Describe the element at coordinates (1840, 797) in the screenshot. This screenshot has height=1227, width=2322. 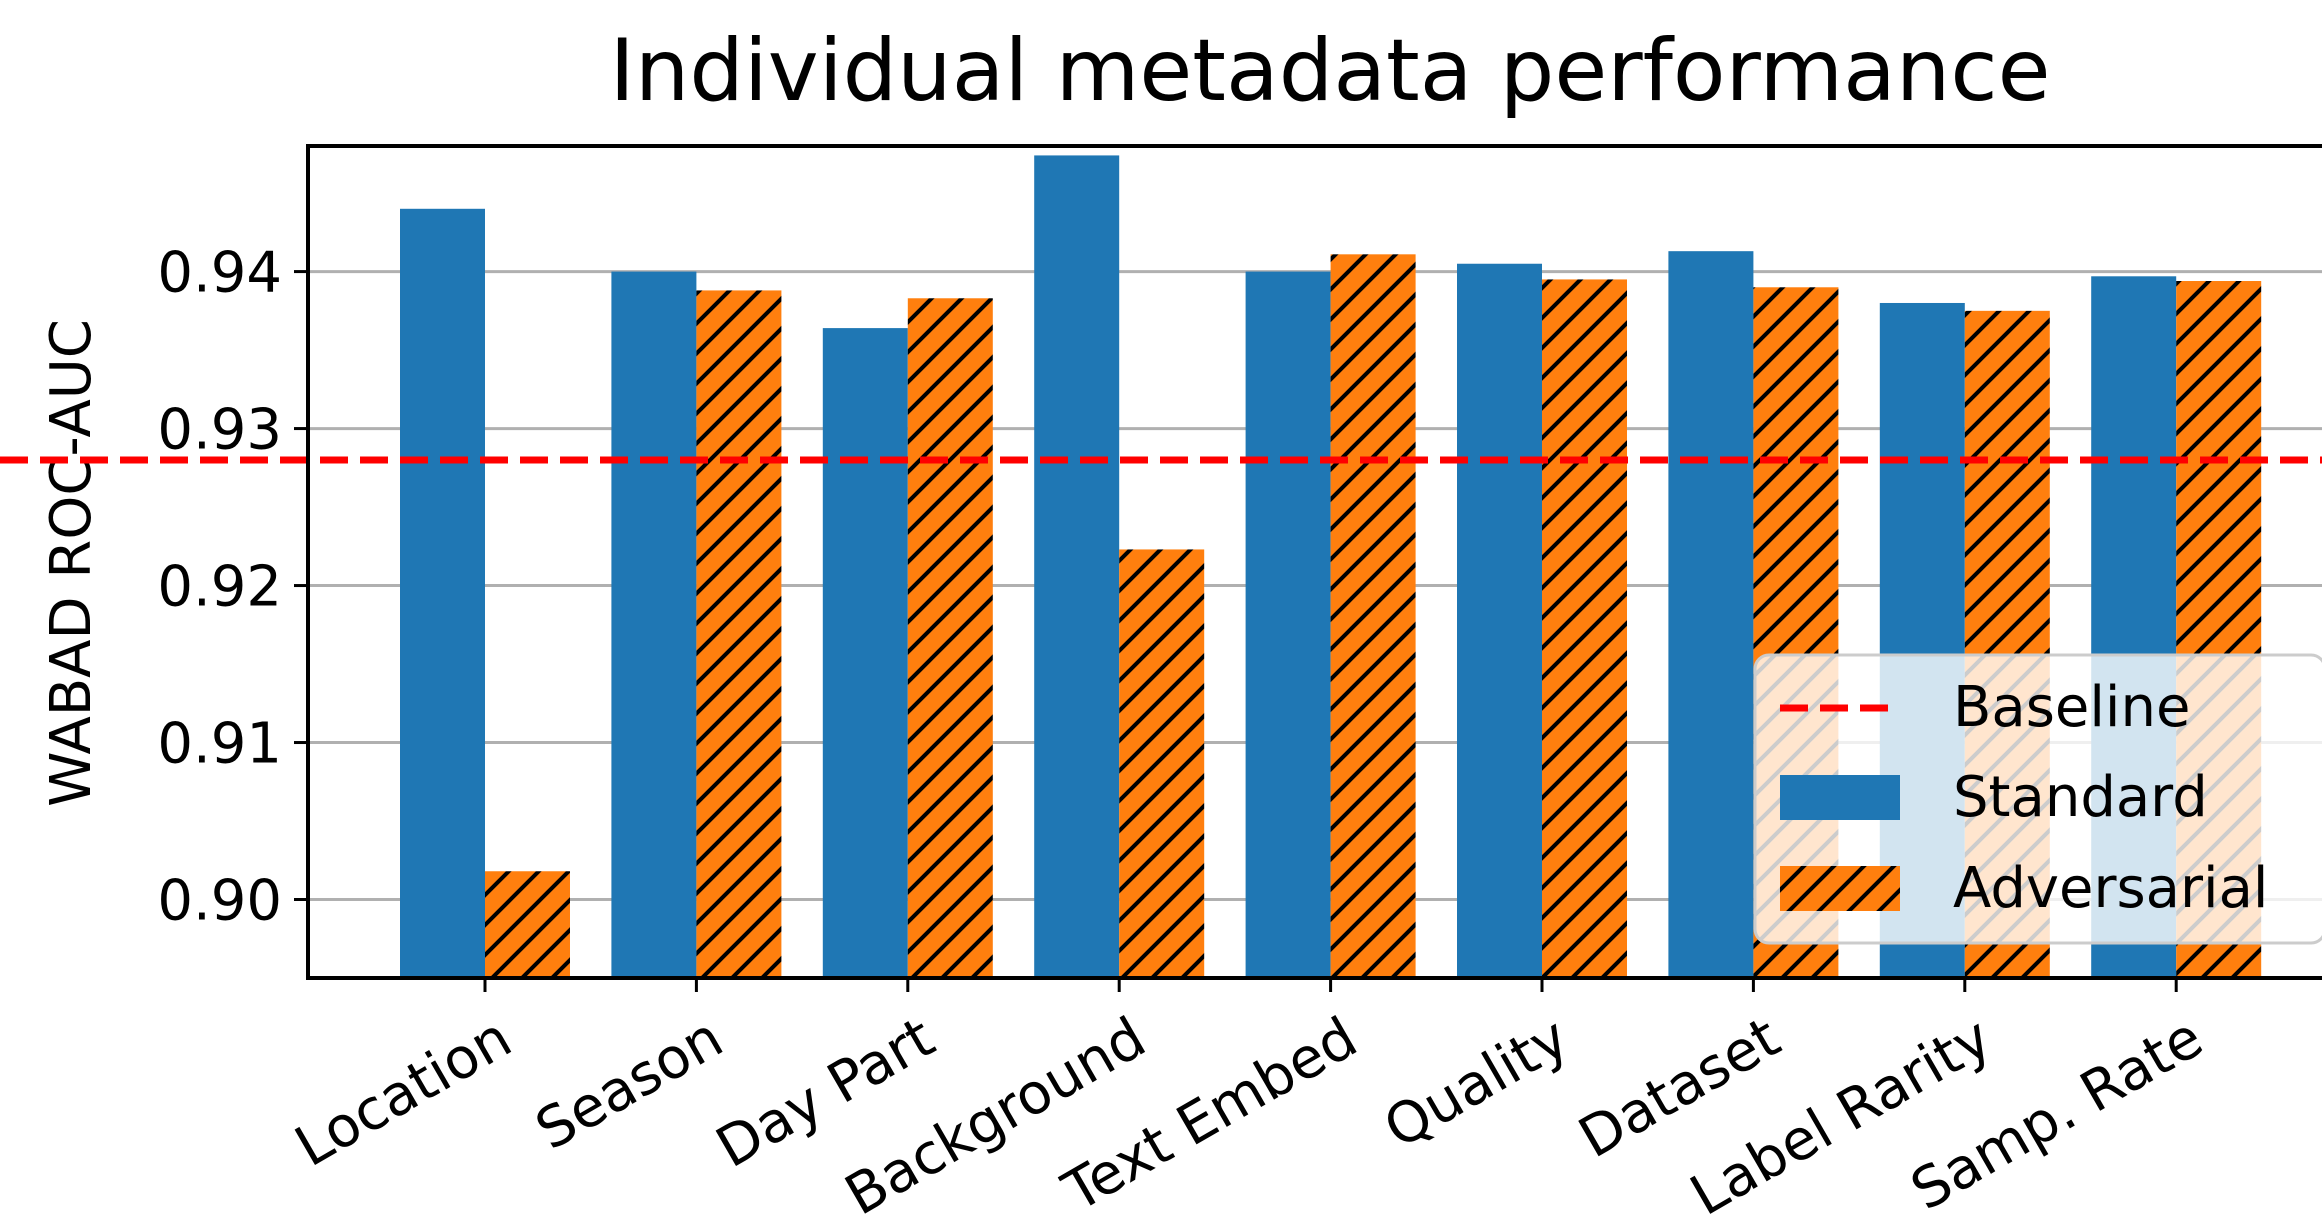
I see `legend-standard-swatch` at that location.